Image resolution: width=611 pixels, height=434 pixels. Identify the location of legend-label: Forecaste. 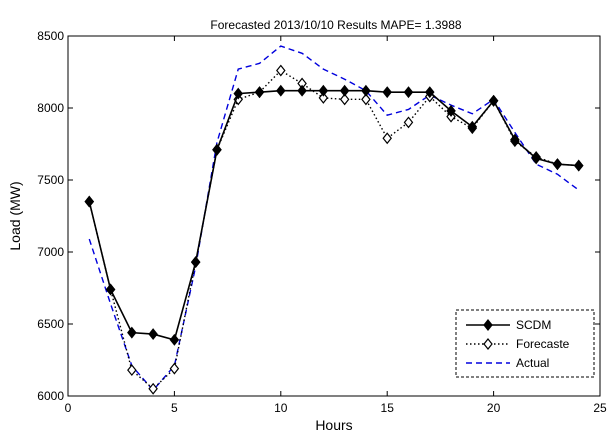
(543, 344).